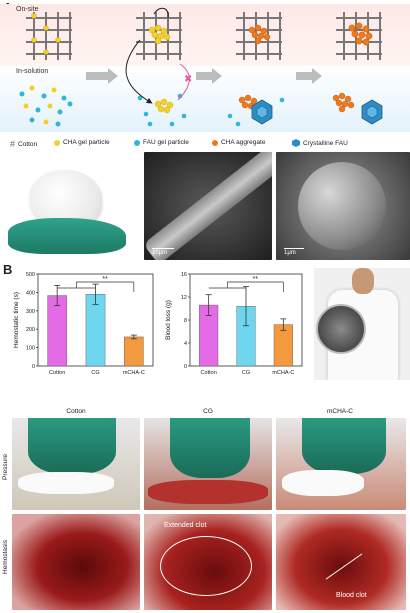 This screenshot has height=613, width=410. Describe the element at coordinates (208, 492) in the screenshot. I see `wound` at that location.